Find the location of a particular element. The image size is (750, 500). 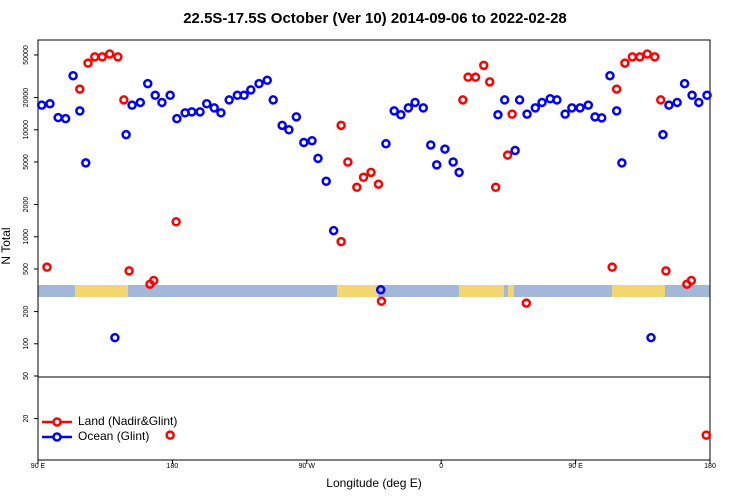

y-tick-label: 200 is located at coordinates (26, 312).